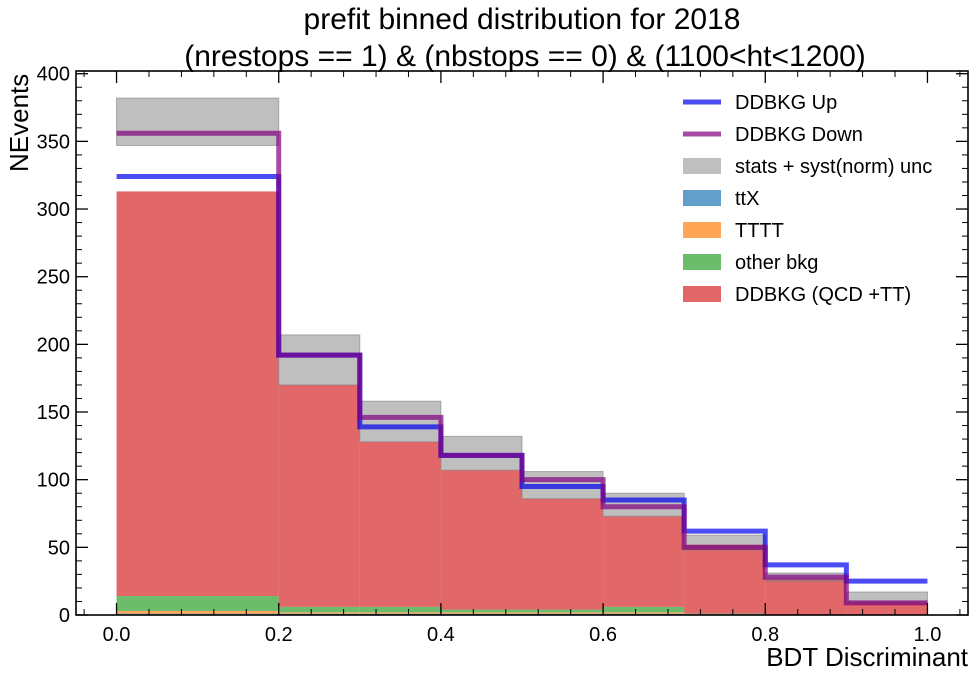 Image resolution: width=975 pixels, height=678 pixels. I want to click on stack-bar-ddbkg-qcd-tt--1, so click(319, 495).